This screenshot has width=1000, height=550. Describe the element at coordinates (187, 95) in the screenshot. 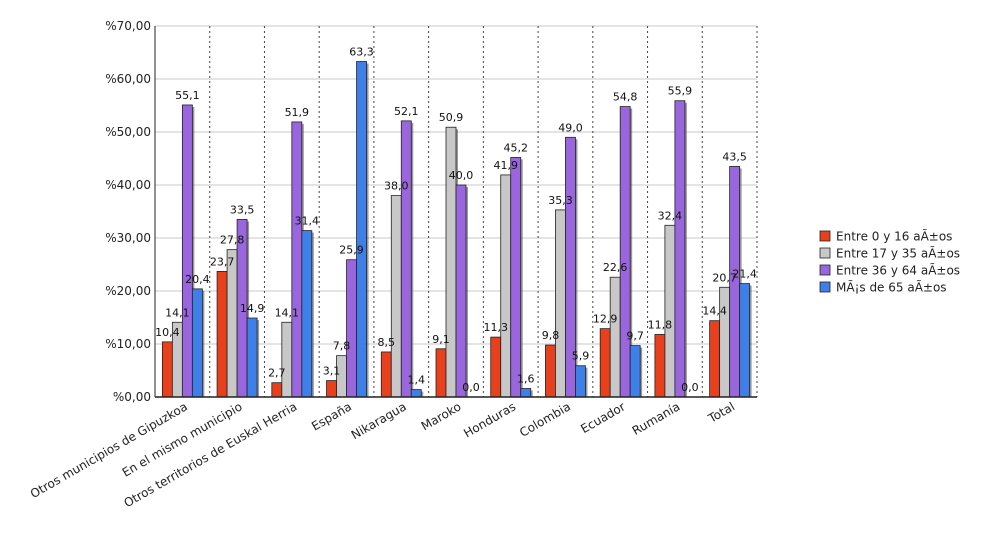

I see `data-label: 55,1` at that location.